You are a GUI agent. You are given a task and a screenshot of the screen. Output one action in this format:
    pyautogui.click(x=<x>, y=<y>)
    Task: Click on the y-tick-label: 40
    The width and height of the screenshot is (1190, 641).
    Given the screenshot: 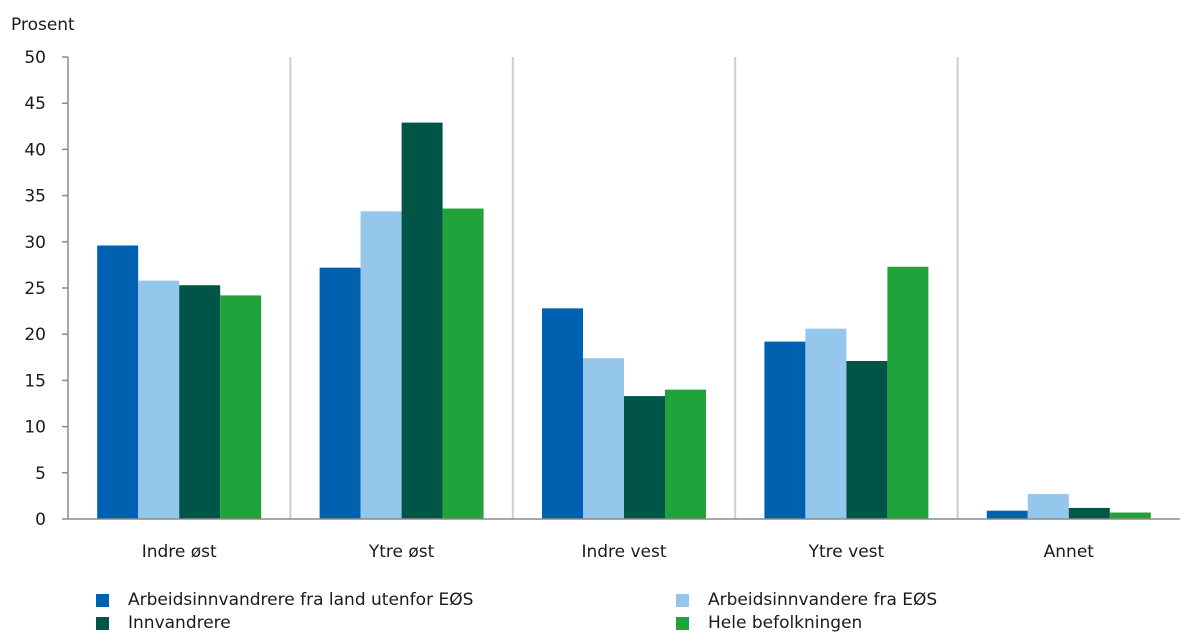 What is the action you would take?
    pyautogui.click(x=35, y=150)
    